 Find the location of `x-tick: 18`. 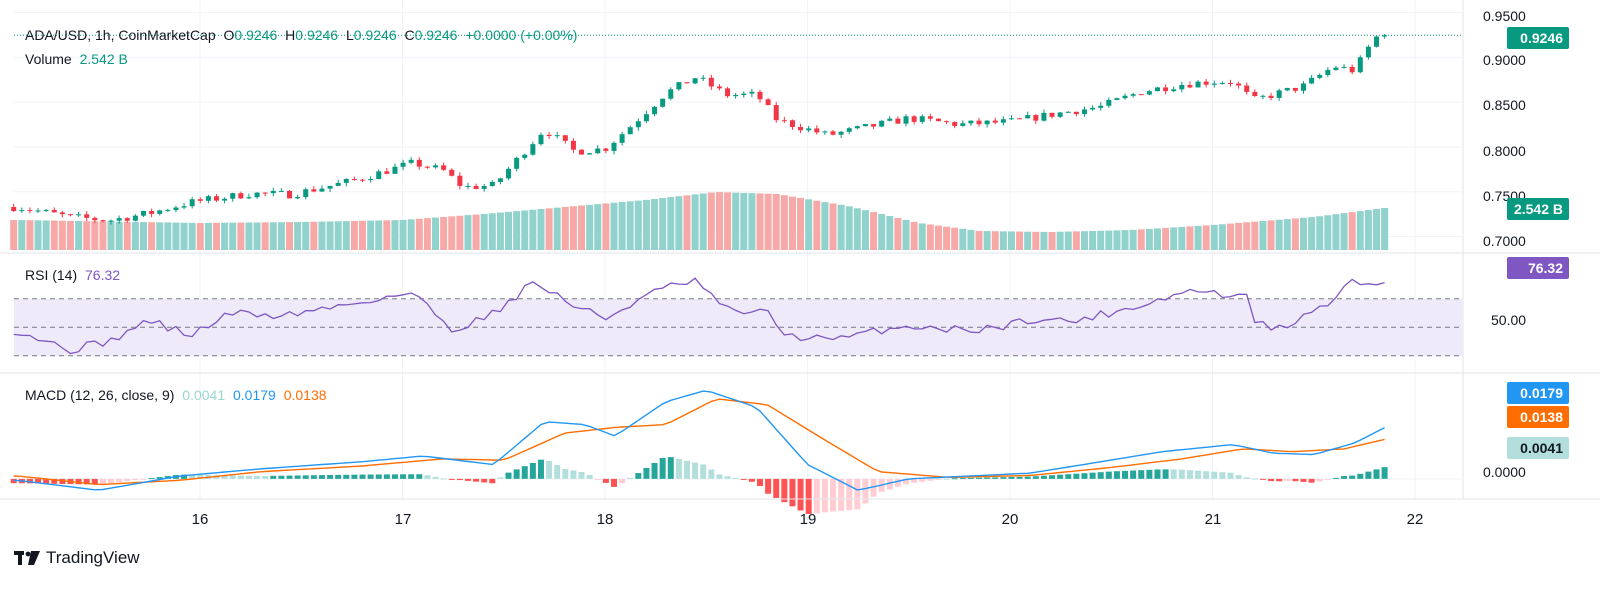

x-tick: 18 is located at coordinates (605, 519).